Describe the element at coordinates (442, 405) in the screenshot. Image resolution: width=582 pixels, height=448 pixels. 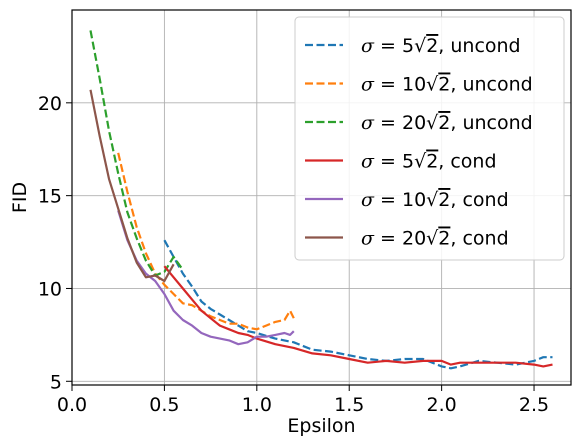
I see `x-tick-label: 2.0` at that location.